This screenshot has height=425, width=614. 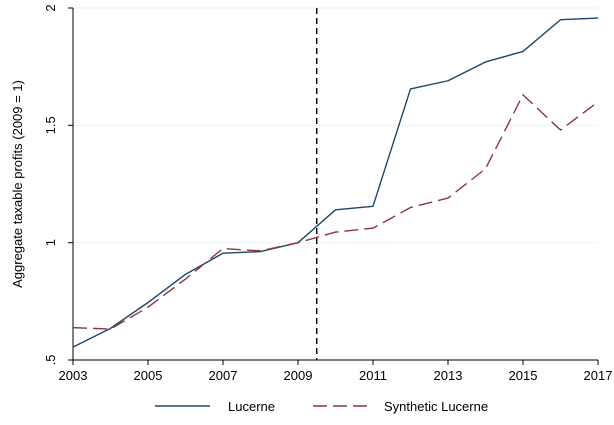 I want to click on y-tick-label: 1.5, so click(x=50, y=125).